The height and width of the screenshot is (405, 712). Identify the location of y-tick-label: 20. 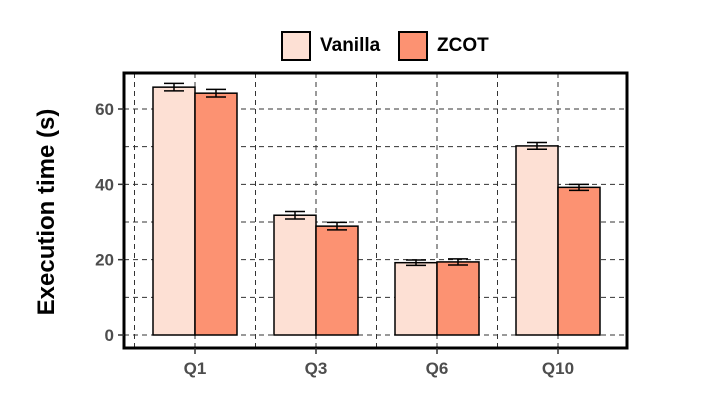
(104, 260).